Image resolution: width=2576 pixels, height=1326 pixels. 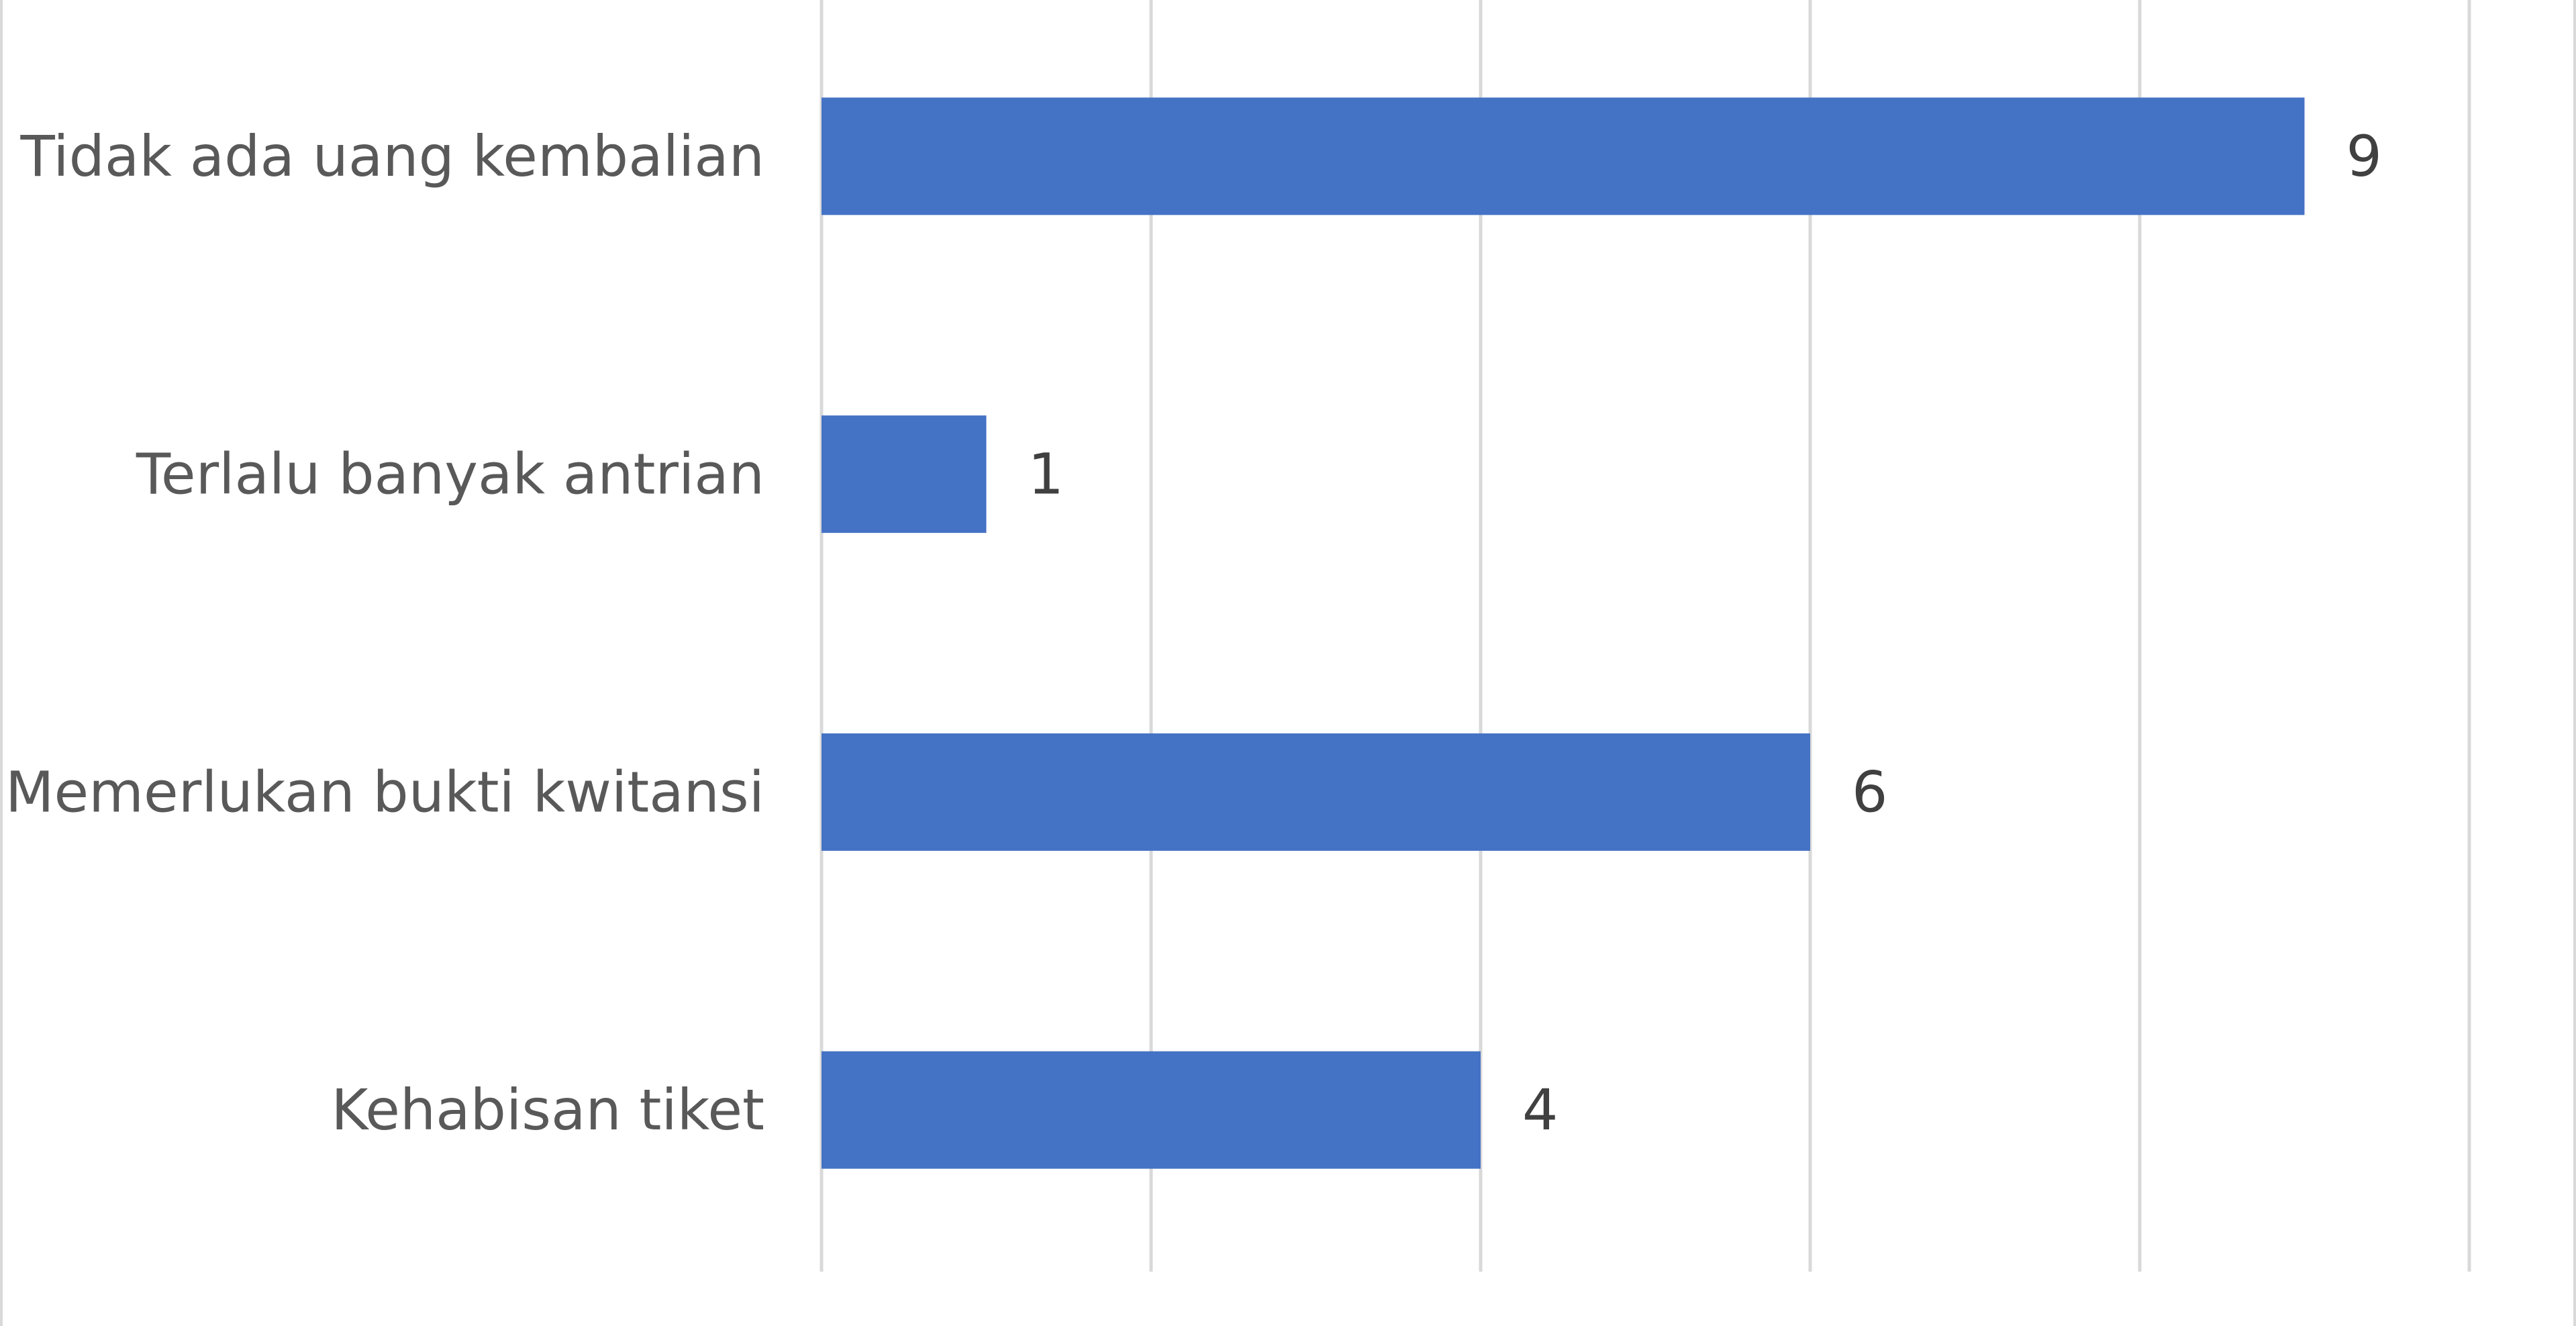 What do you see at coordinates (384, 792) in the screenshot?
I see `category-label: Memerlukan bukti kwitansi` at bounding box center [384, 792].